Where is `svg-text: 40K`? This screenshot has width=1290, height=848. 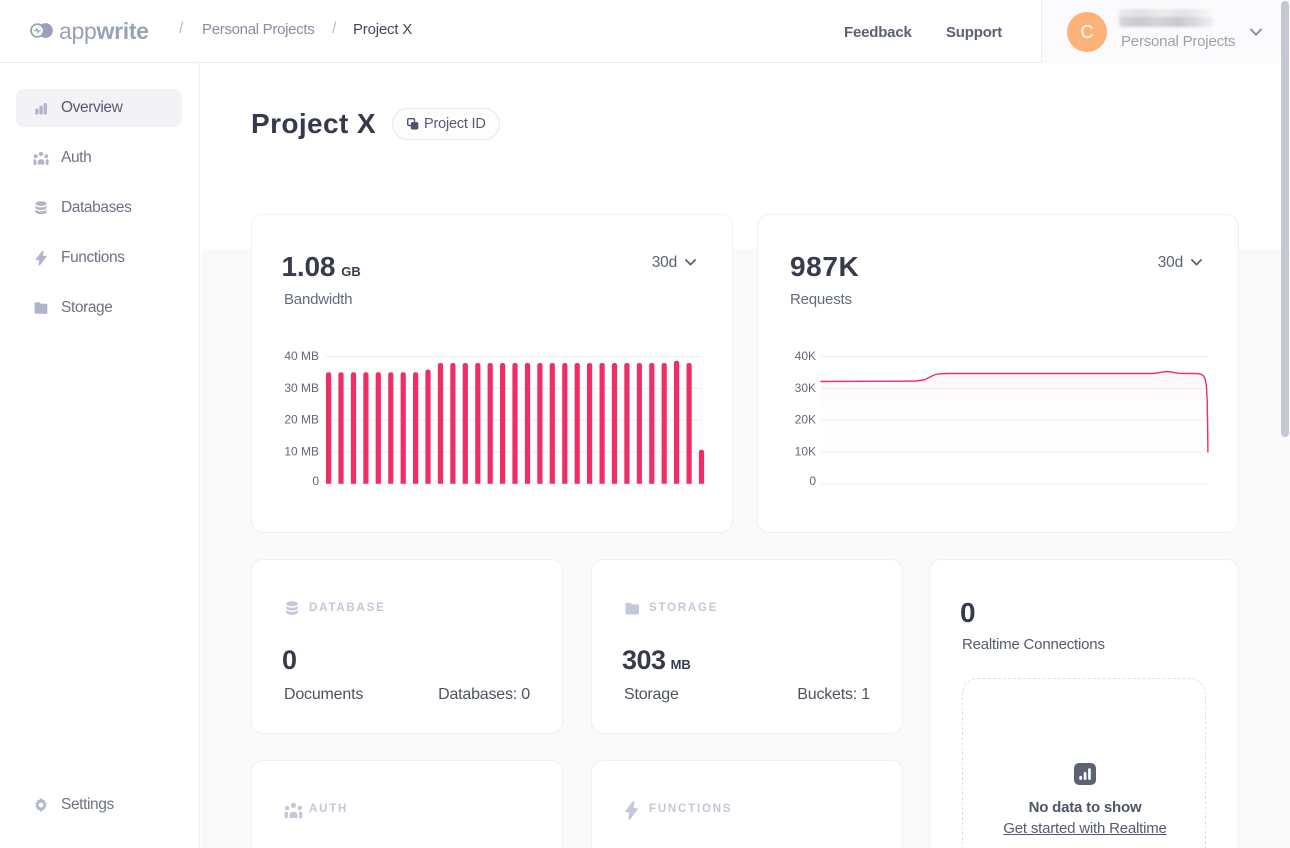 svg-text: 40K is located at coordinates (805, 356).